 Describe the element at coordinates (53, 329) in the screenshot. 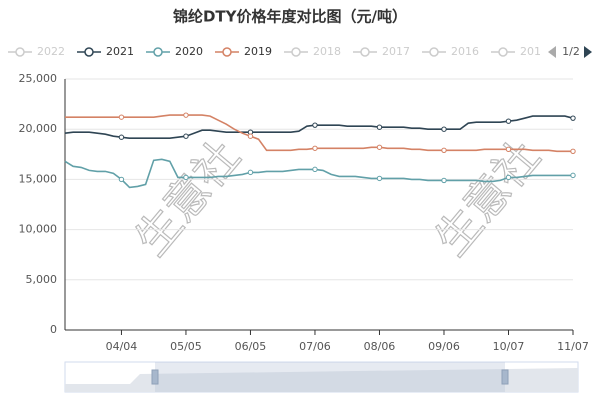

I see `y-tick-label: 0` at that location.